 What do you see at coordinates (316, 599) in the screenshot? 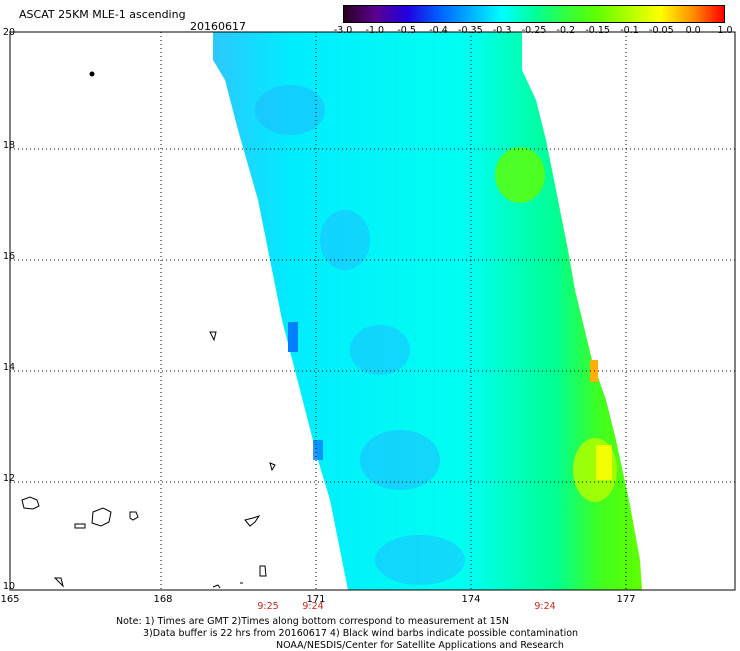
I see `lon-label: 171` at bounding box center [316, 599].